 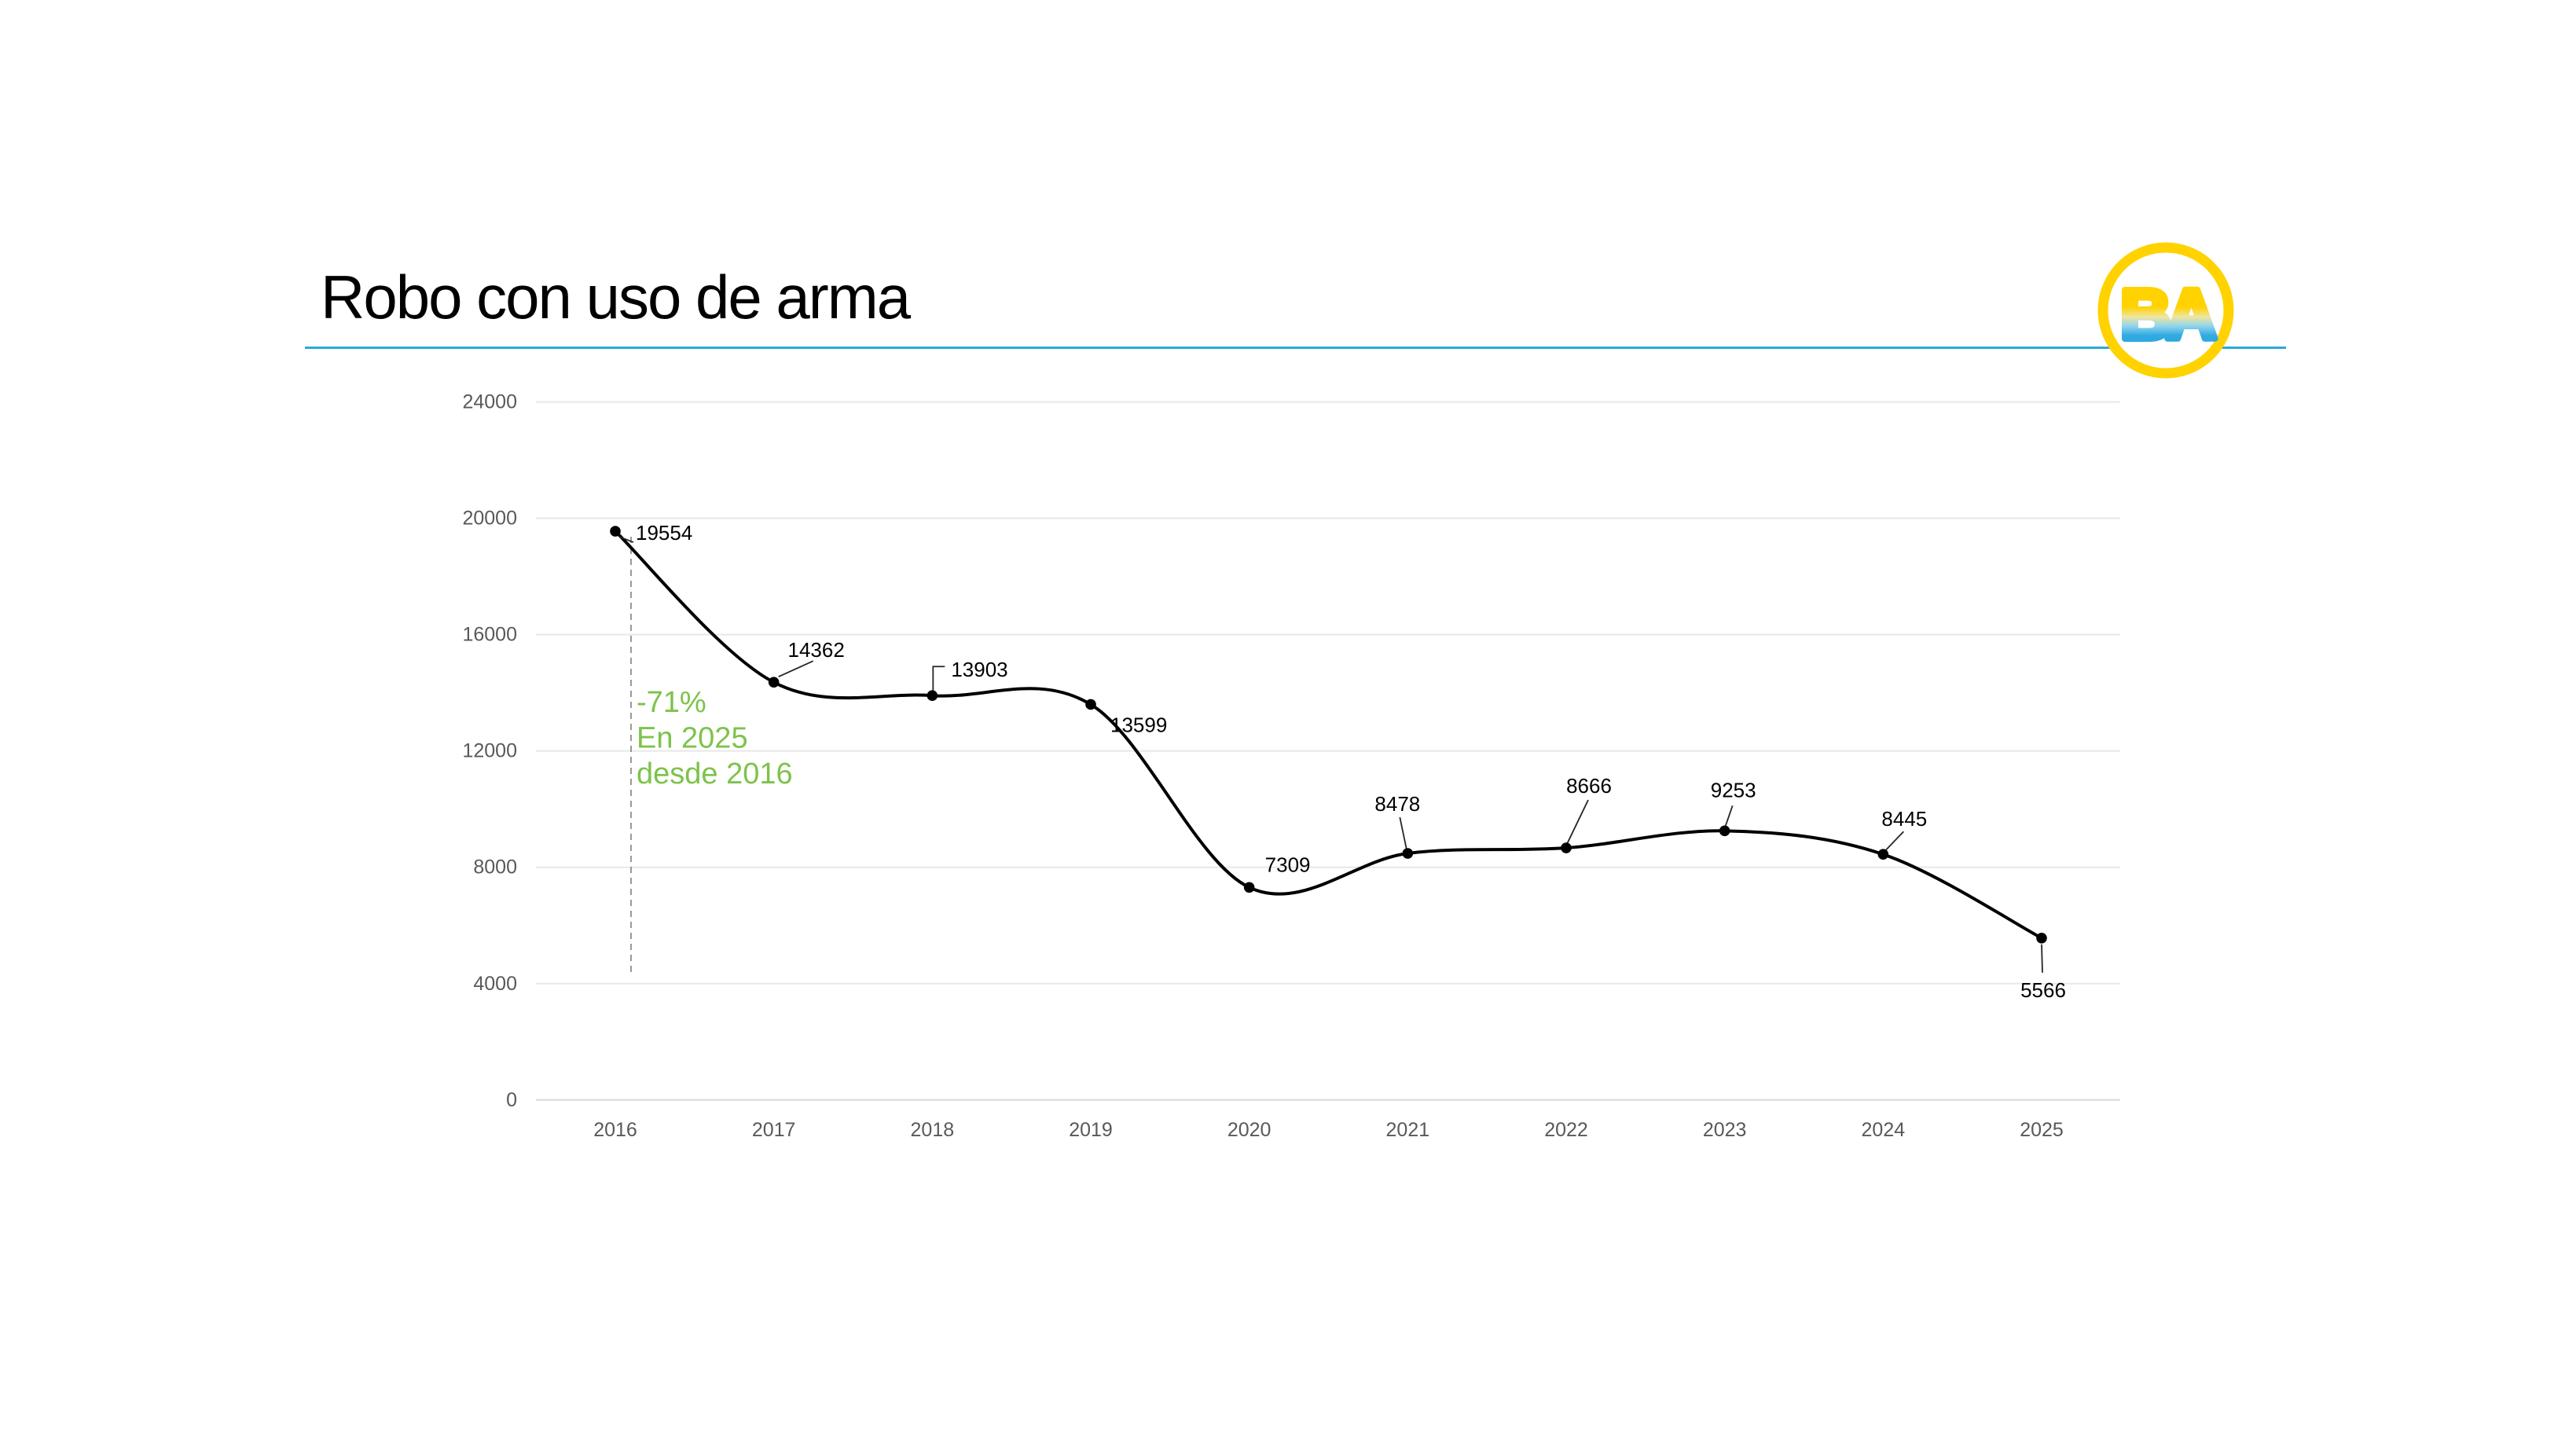 I want to click on data-label-2017: 14362, so click(x=816, y=650).